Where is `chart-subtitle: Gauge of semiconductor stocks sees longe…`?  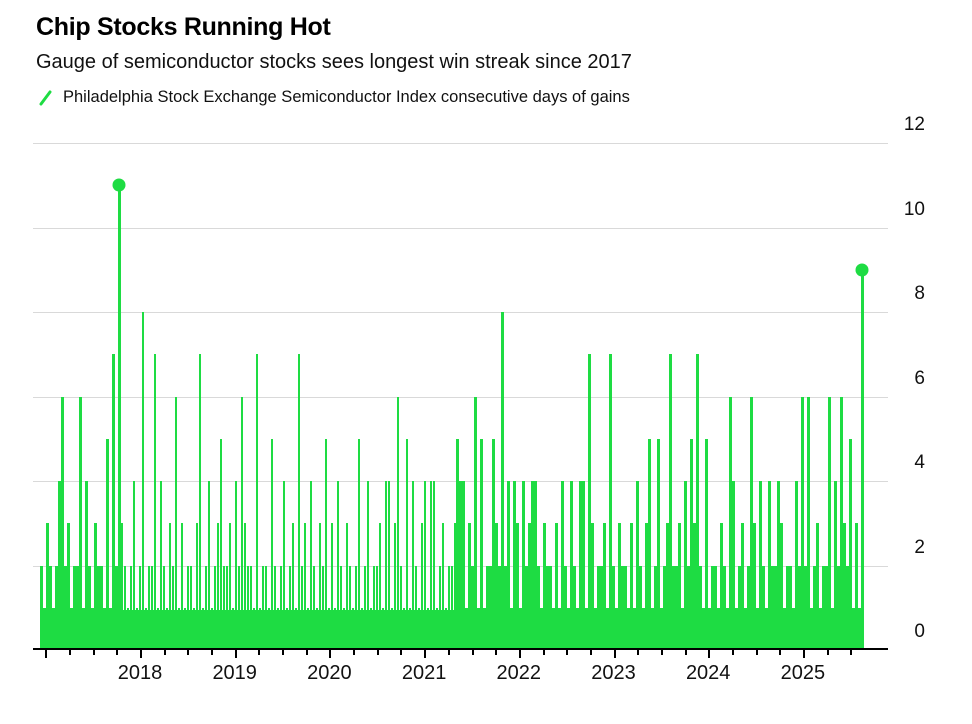 chart-subtitle: Gauge of semiconductor stocks sees longe… is located at coordinates (334, 62).